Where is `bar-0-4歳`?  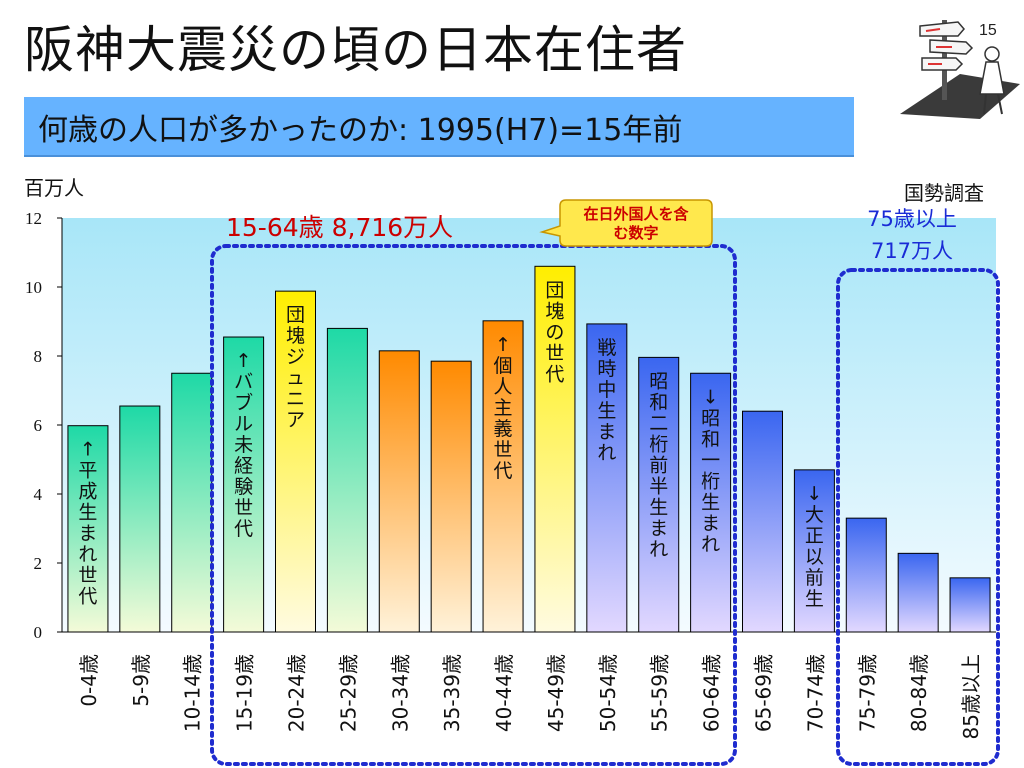
bar-0-4歳 is located at coordinates (88, 529).